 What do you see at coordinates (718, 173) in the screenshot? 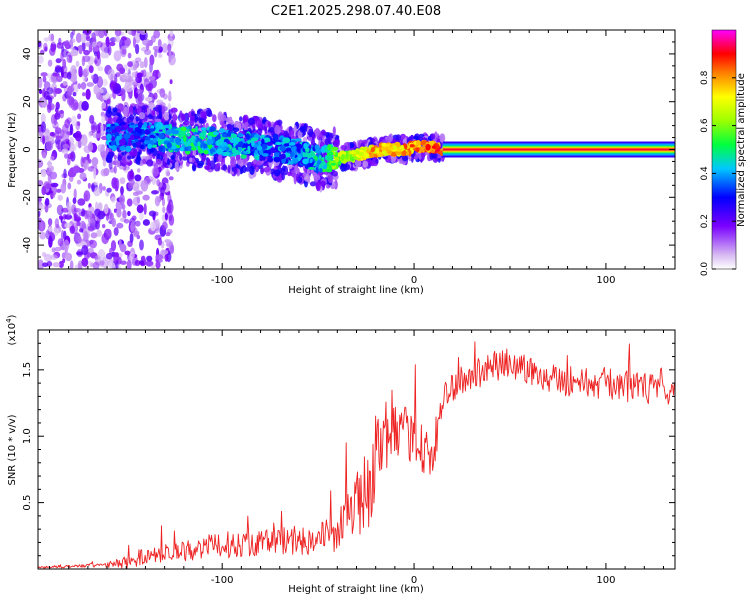
I see `colorbar-ticks: 0.0 0.2 0.4 0.6 0.8` at bounding box center [718, 173].